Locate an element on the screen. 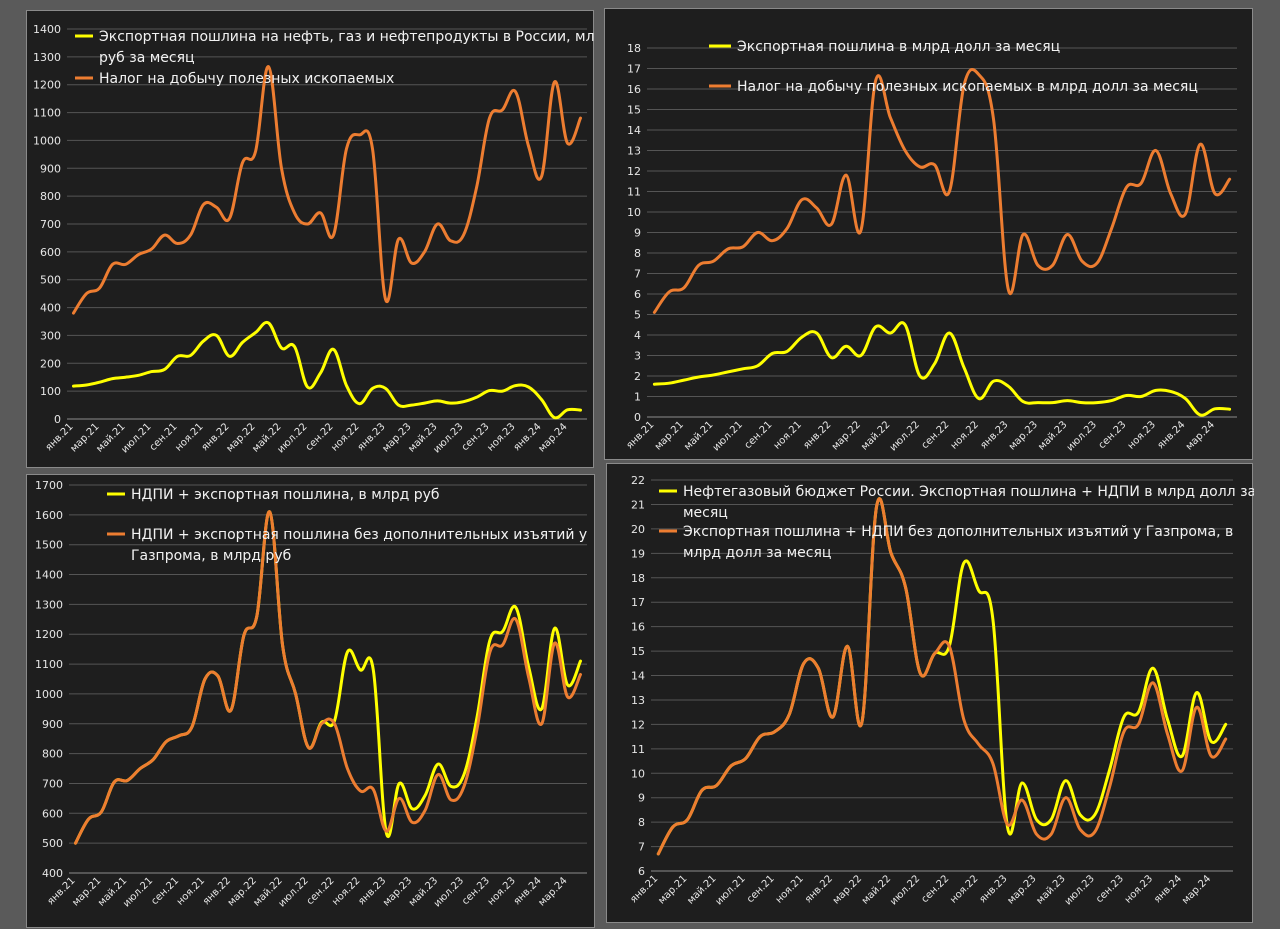  y-tick-label: 800 is located at coordinates (50, 196).